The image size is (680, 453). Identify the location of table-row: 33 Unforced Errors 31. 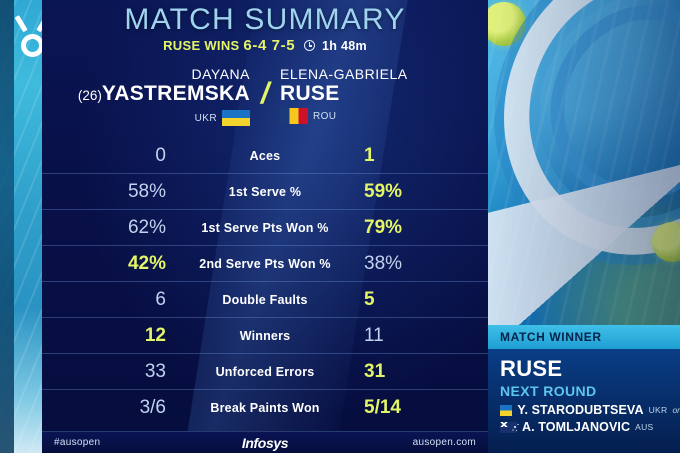
(265, 372).